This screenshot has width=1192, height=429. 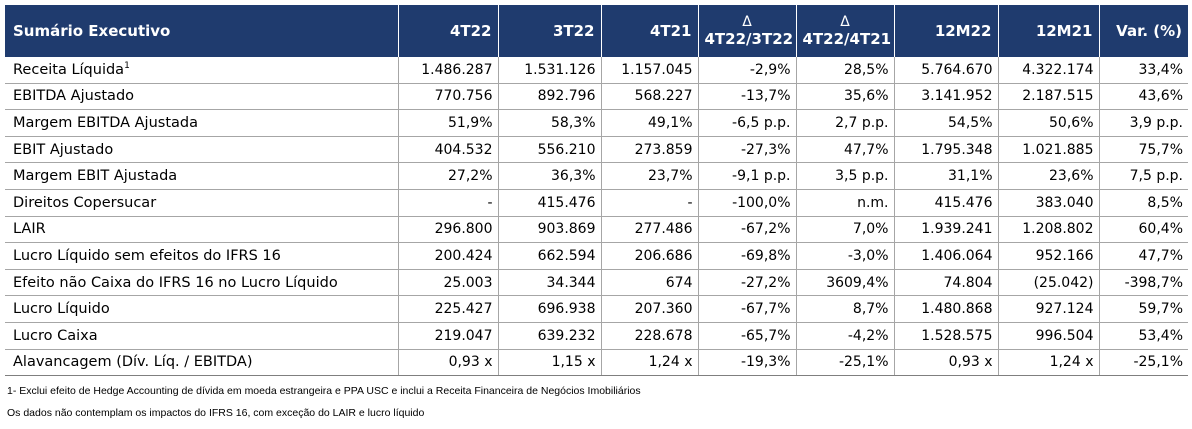 What do you see at coordinates (650, 123) in the screenshot?
I see `table-cell: 49,1%` at bounding box center [650, 123].